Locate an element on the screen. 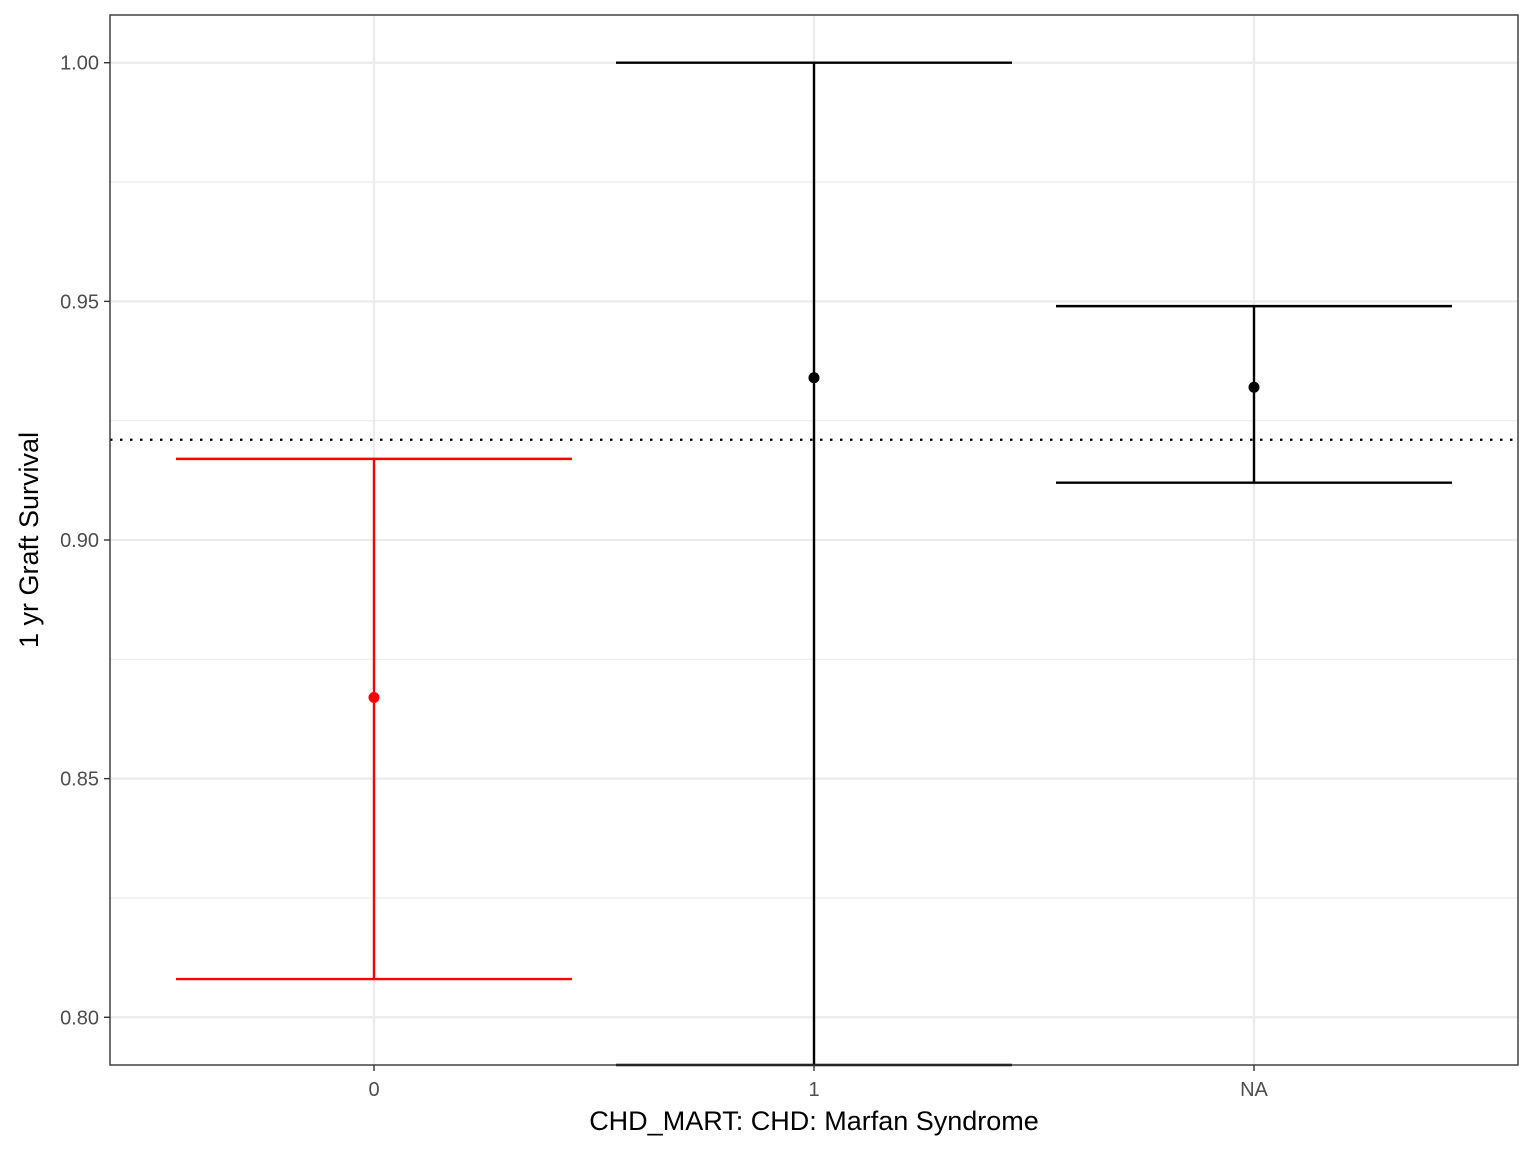 This screenshot has width=1536, height=1152. y-tick-label: 0.90 is located at coordinates (79, 541).